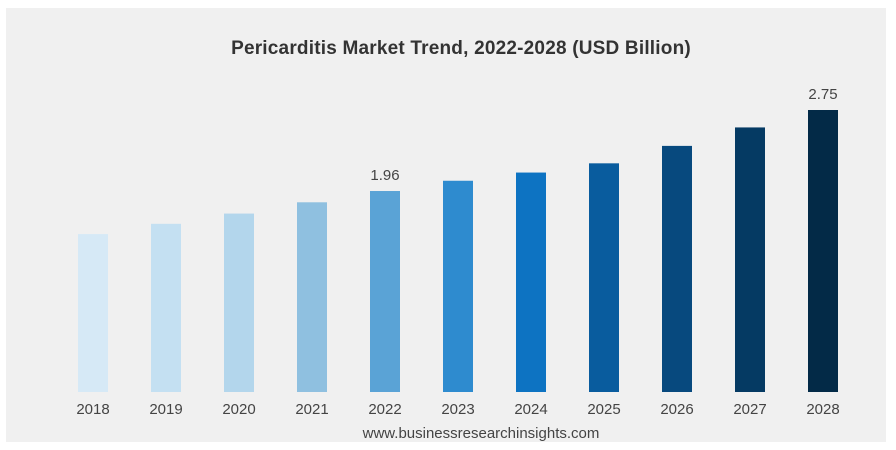 The height and width of the screenshot is (450, 896). What do you see at coordinates (822, 94) in the screenshot?
I see `data-label-2028: 2.75` at bounding box center [822, 94].